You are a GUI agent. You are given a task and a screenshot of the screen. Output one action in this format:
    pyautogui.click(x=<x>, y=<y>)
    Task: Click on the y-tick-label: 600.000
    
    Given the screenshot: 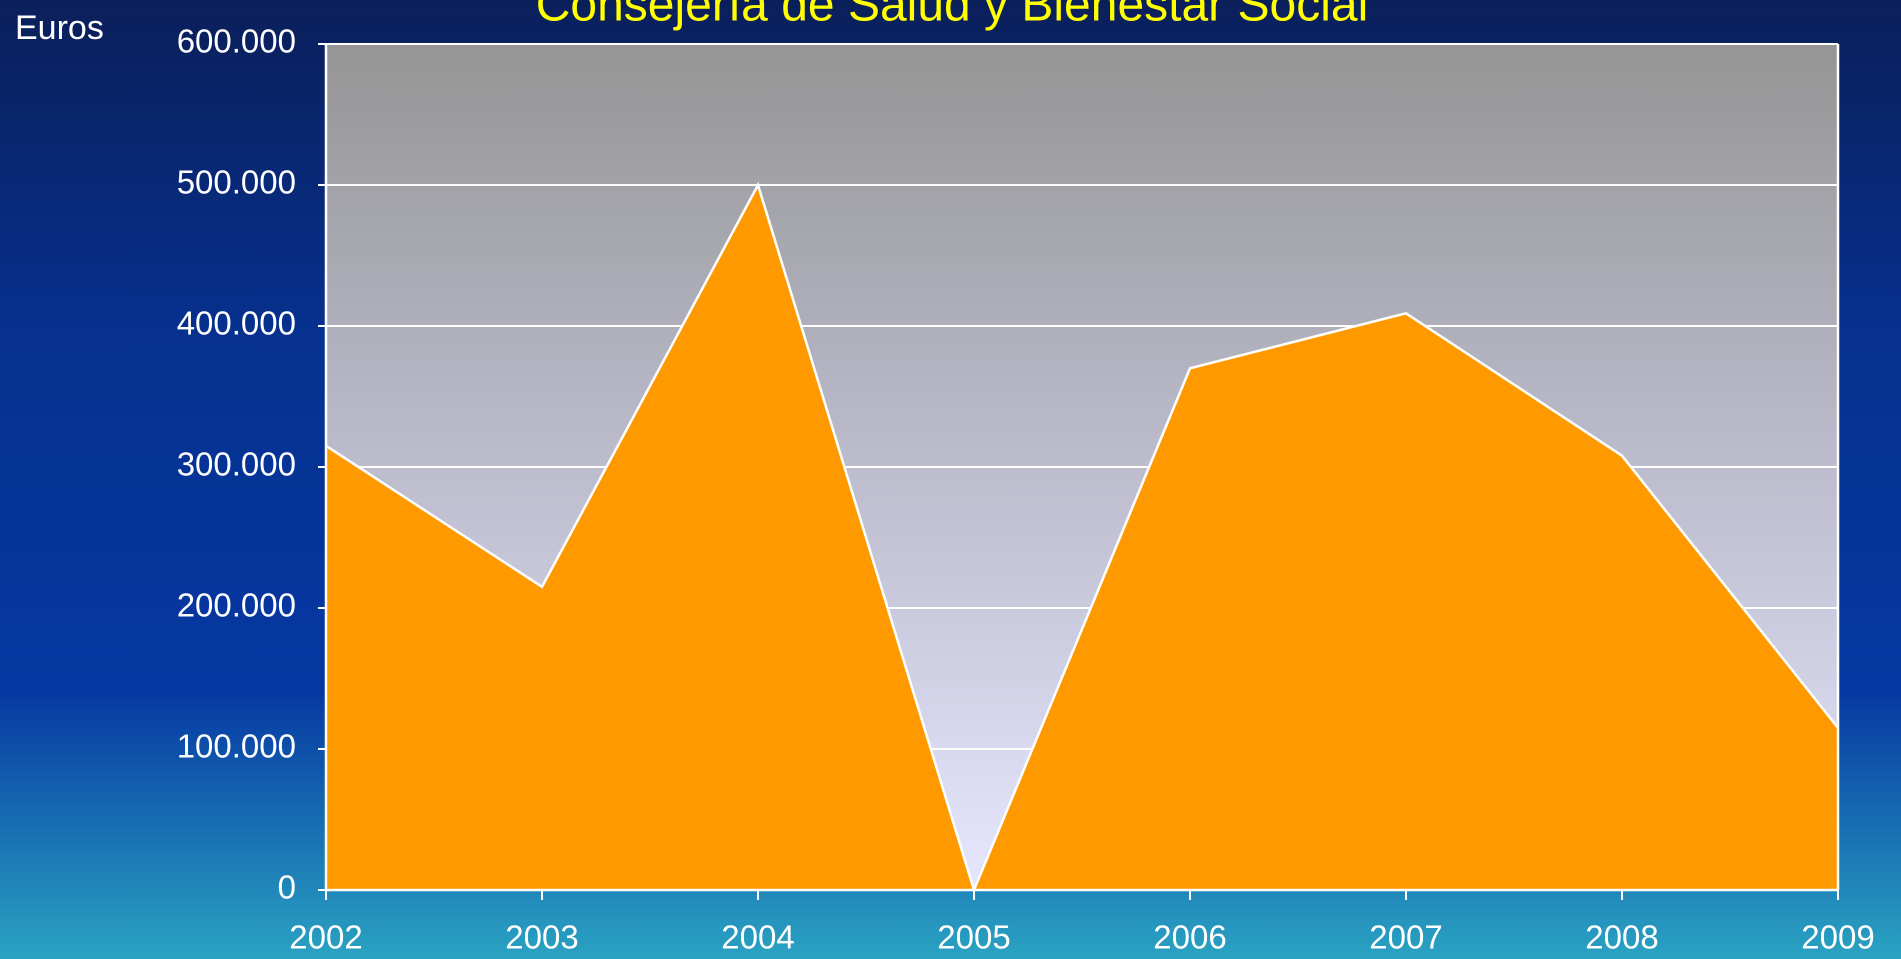 What is the action you would take?
    pyautogui.click(x=236, y=41)
    